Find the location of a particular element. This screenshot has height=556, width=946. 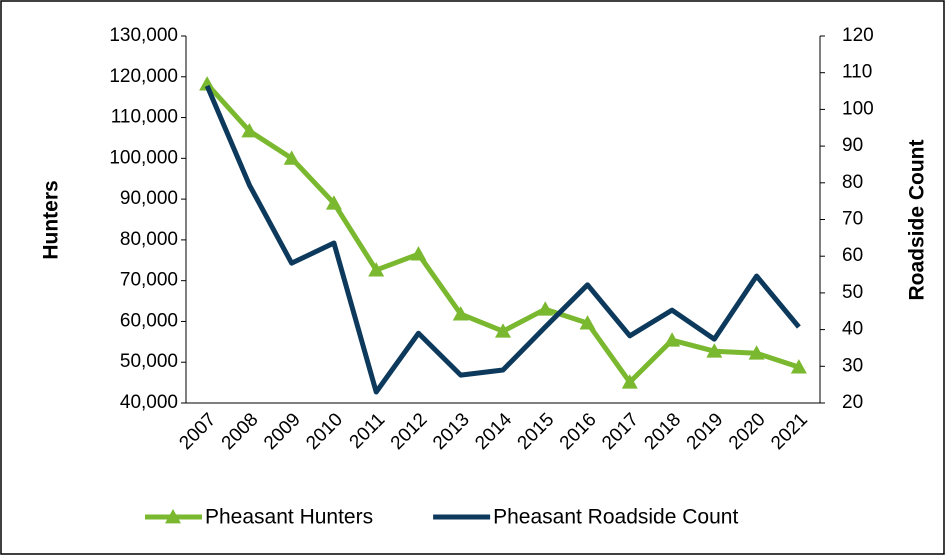

y2-tick-label: 60 is located at coordinates (852, 255).